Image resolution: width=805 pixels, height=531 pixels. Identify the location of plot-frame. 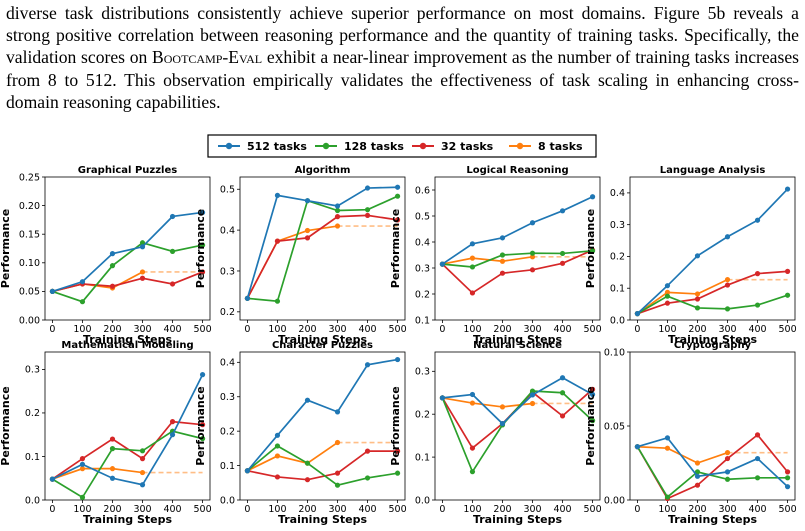
(322, 248).